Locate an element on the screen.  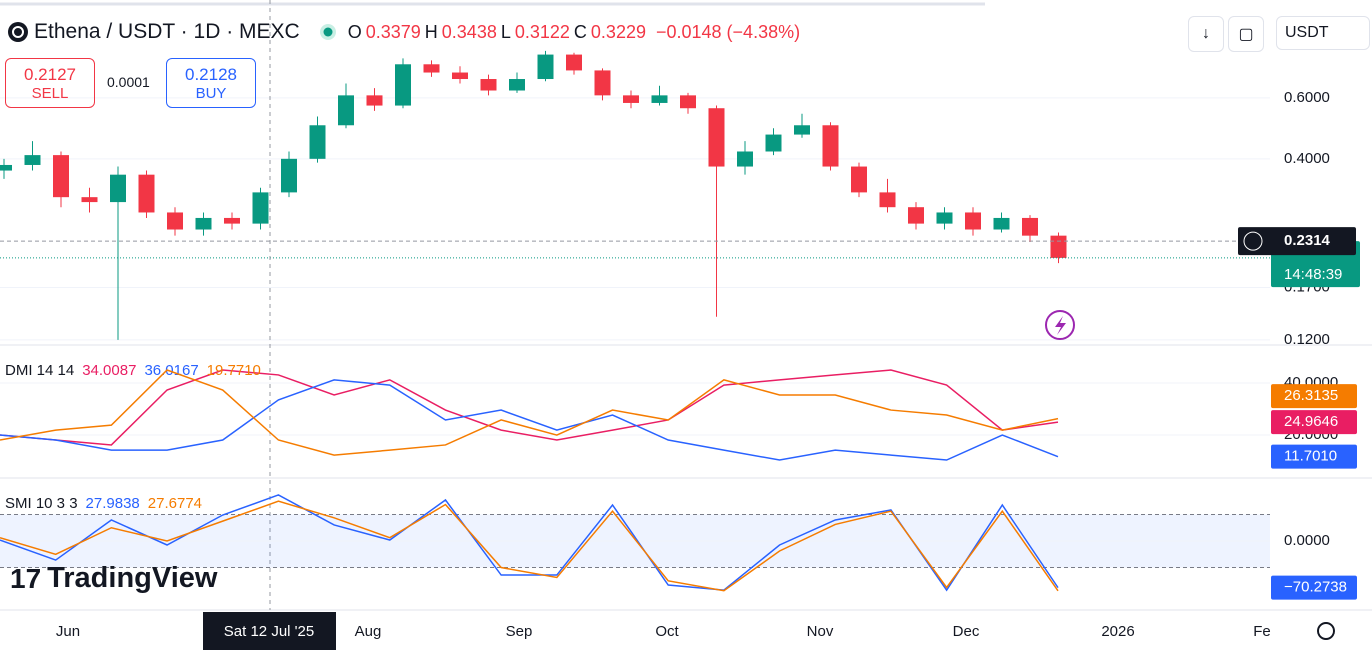
y-tick-label: 0.1200 is located at coordinates (1307, 339).